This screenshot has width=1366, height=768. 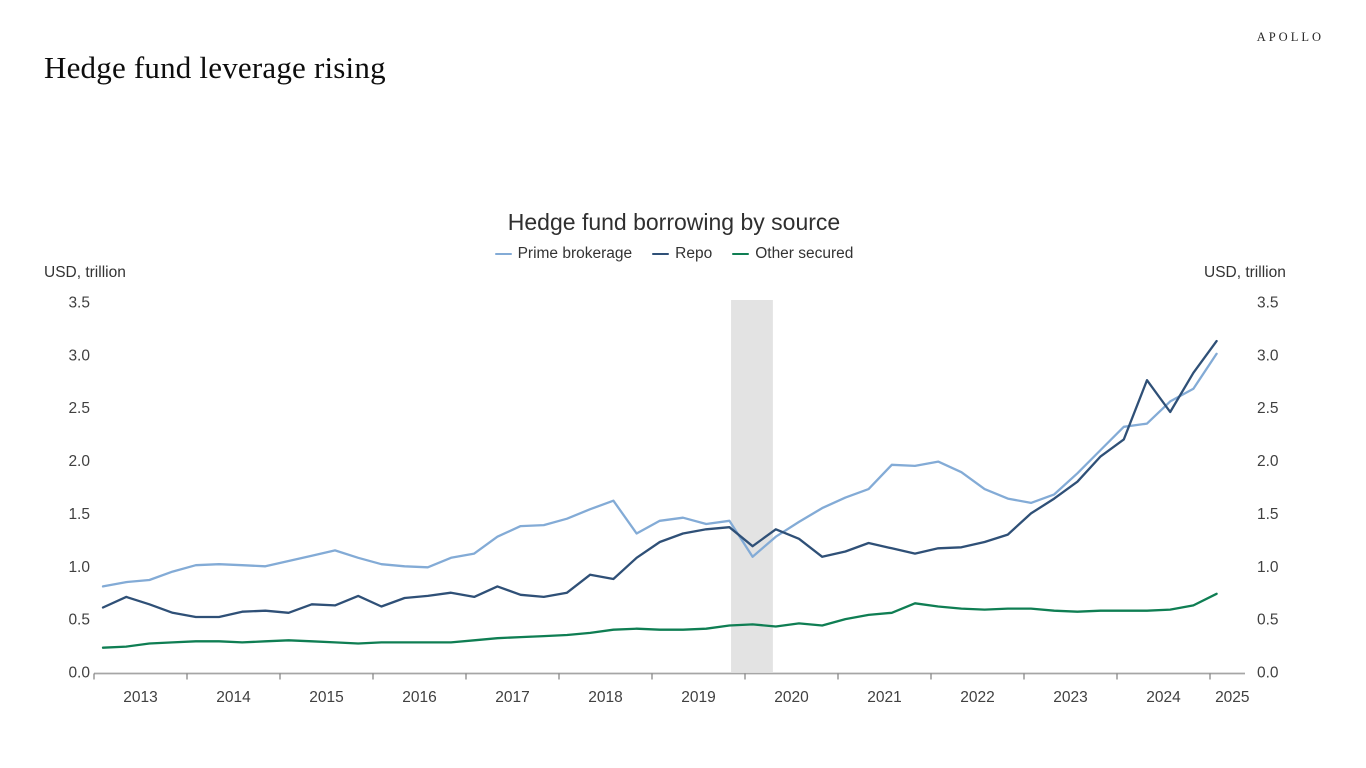 I want to click on y-tick-label-left: 0.5, so click(x=79, y=620).